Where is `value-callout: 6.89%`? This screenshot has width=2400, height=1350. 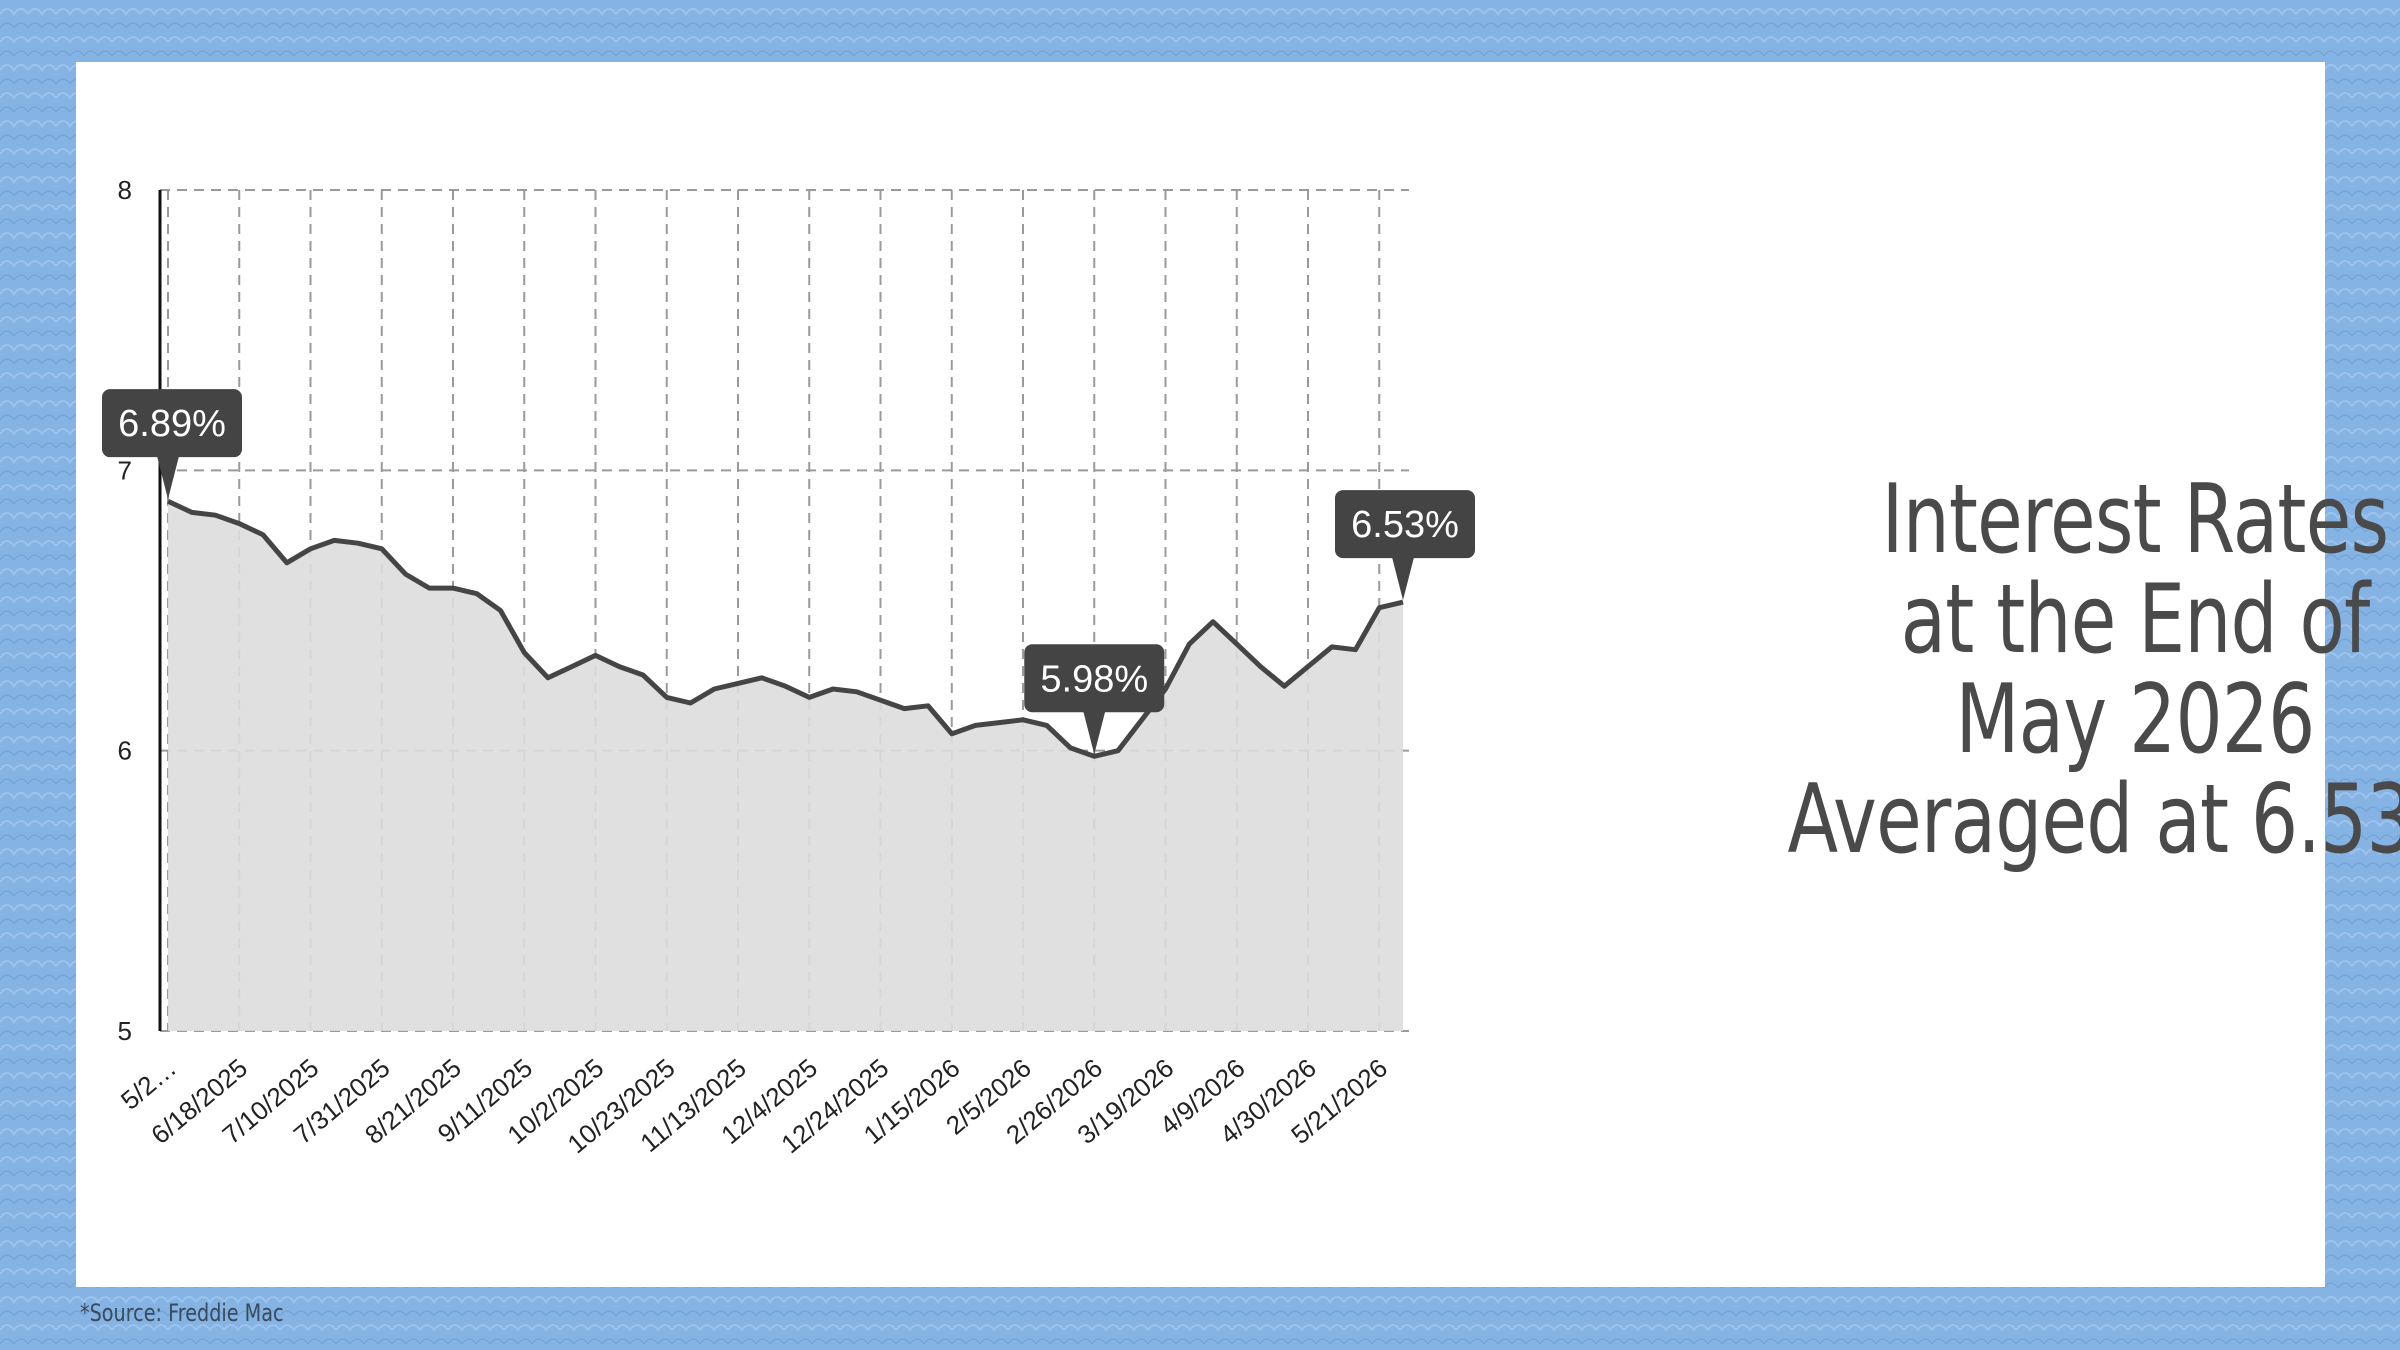 value-callout: 6.89% is located at coordinates (172, 444).